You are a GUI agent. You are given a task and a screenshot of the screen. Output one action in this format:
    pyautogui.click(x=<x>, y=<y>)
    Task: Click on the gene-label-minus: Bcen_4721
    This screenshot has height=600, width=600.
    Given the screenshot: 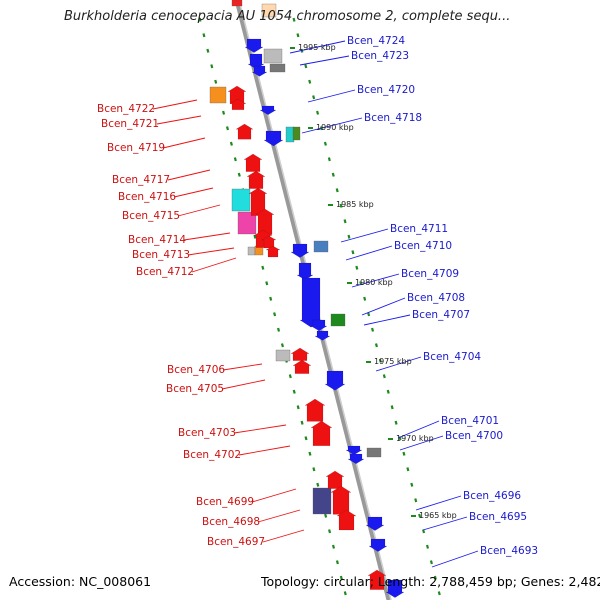 What is the action you would take?
    pyautogui.click(x=130, y=124)
    